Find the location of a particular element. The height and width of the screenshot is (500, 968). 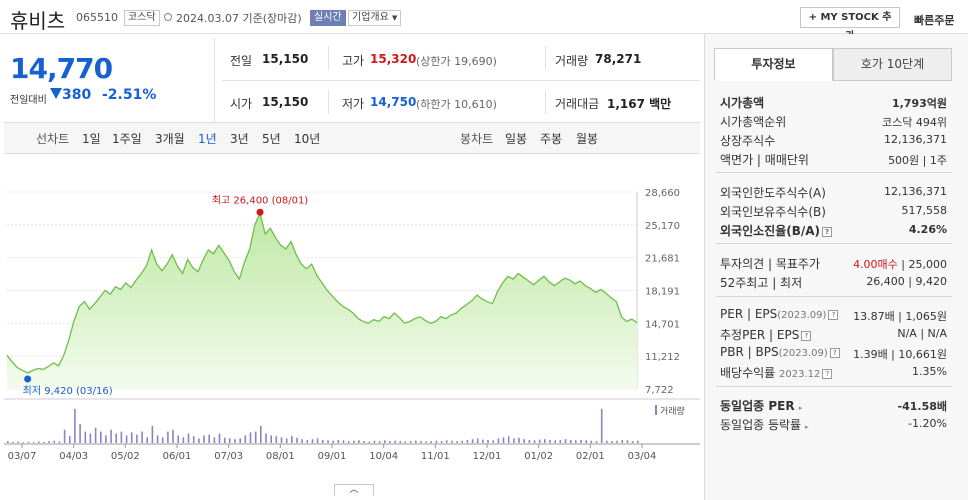

period-3y: 3년 is located at coordinates (239, 139).